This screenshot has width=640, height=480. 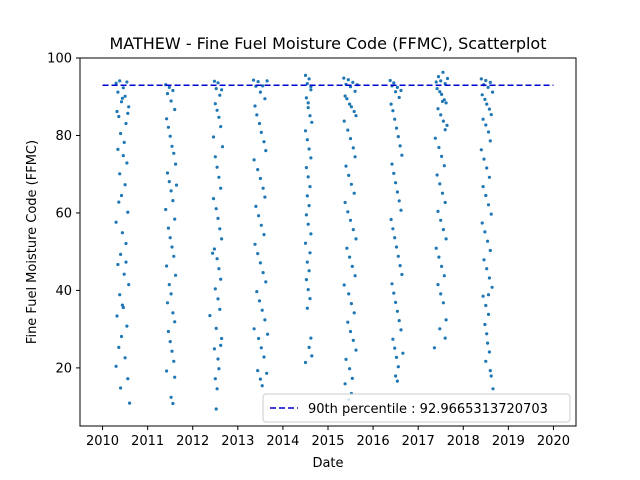 I want to click on y-tick-label: 40, so click(x=63, y=291).